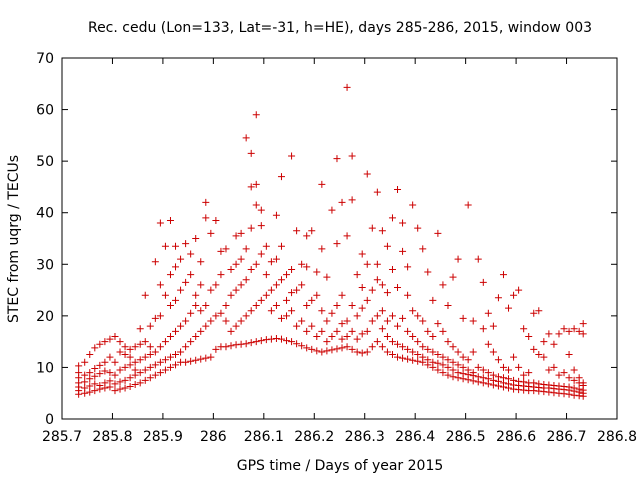  What do you see at coordinates (163, 437) in the screenshot?
I see `x-tick-label: 285.9` at bounding box center [163, 437].